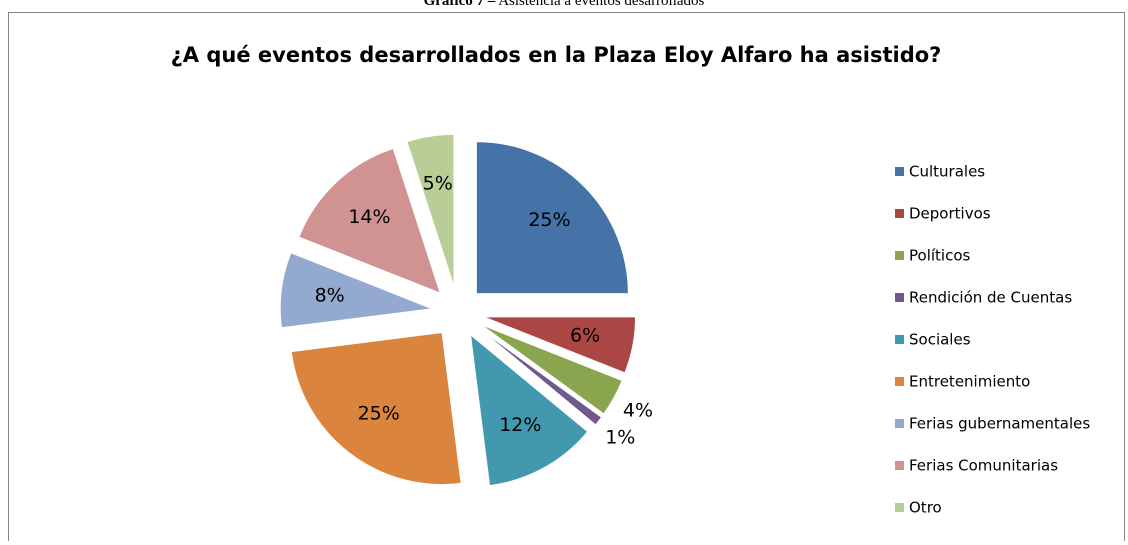 This screenshot has width=1128, height=545. I want to click on legend-label: Ferias gubernamentales, so click(999, 424).